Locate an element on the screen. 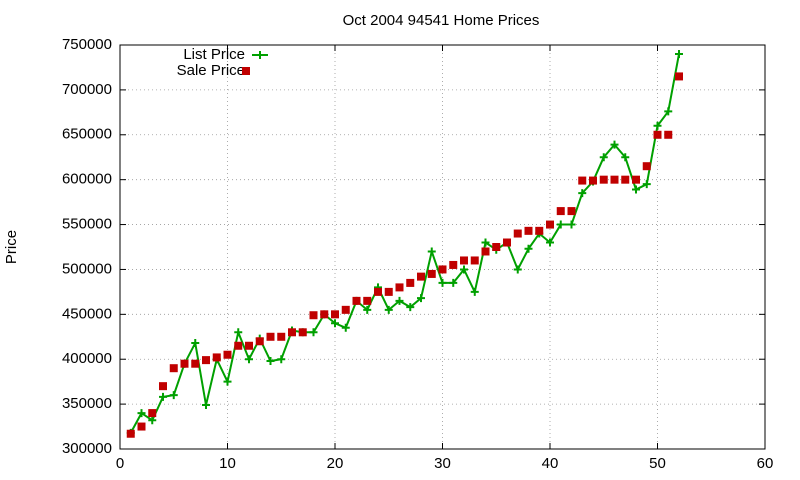 The height and width of the screenshot is (480, 800). x-tick-label: 0 is located at coordinates (120, 463).